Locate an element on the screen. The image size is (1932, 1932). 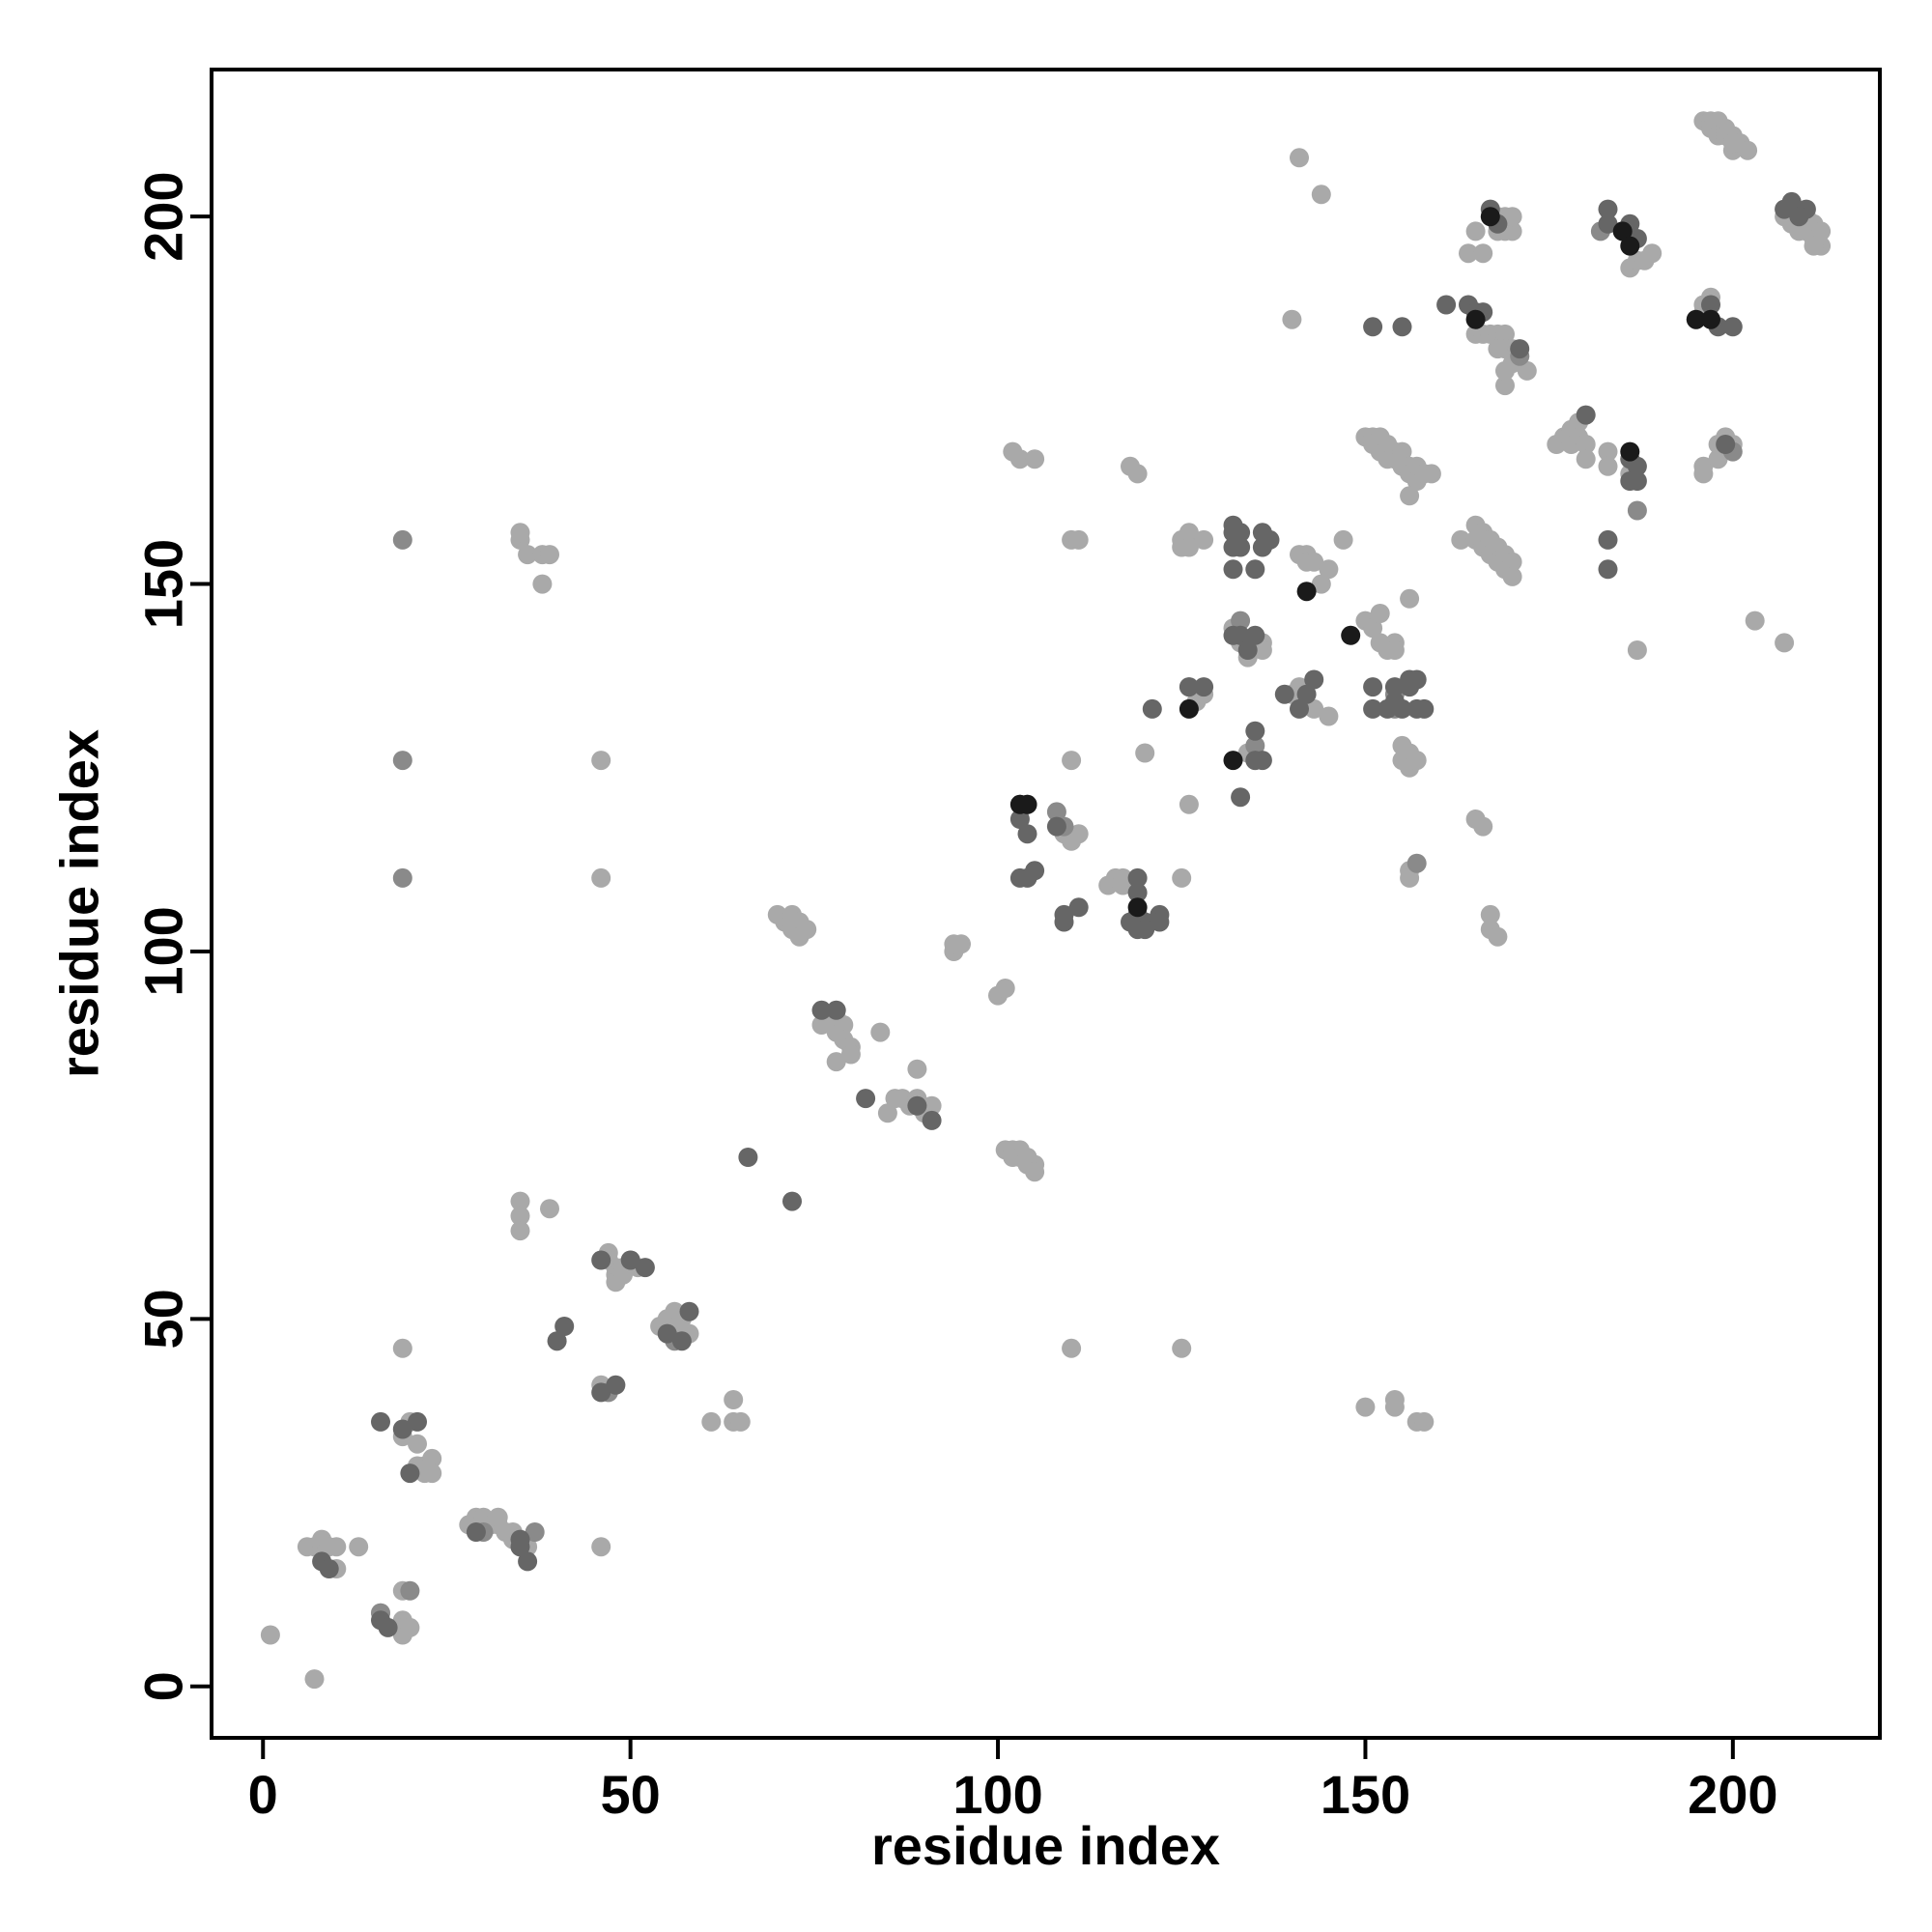
x-tick-label: 50 is located at coordinates (631, 1794).